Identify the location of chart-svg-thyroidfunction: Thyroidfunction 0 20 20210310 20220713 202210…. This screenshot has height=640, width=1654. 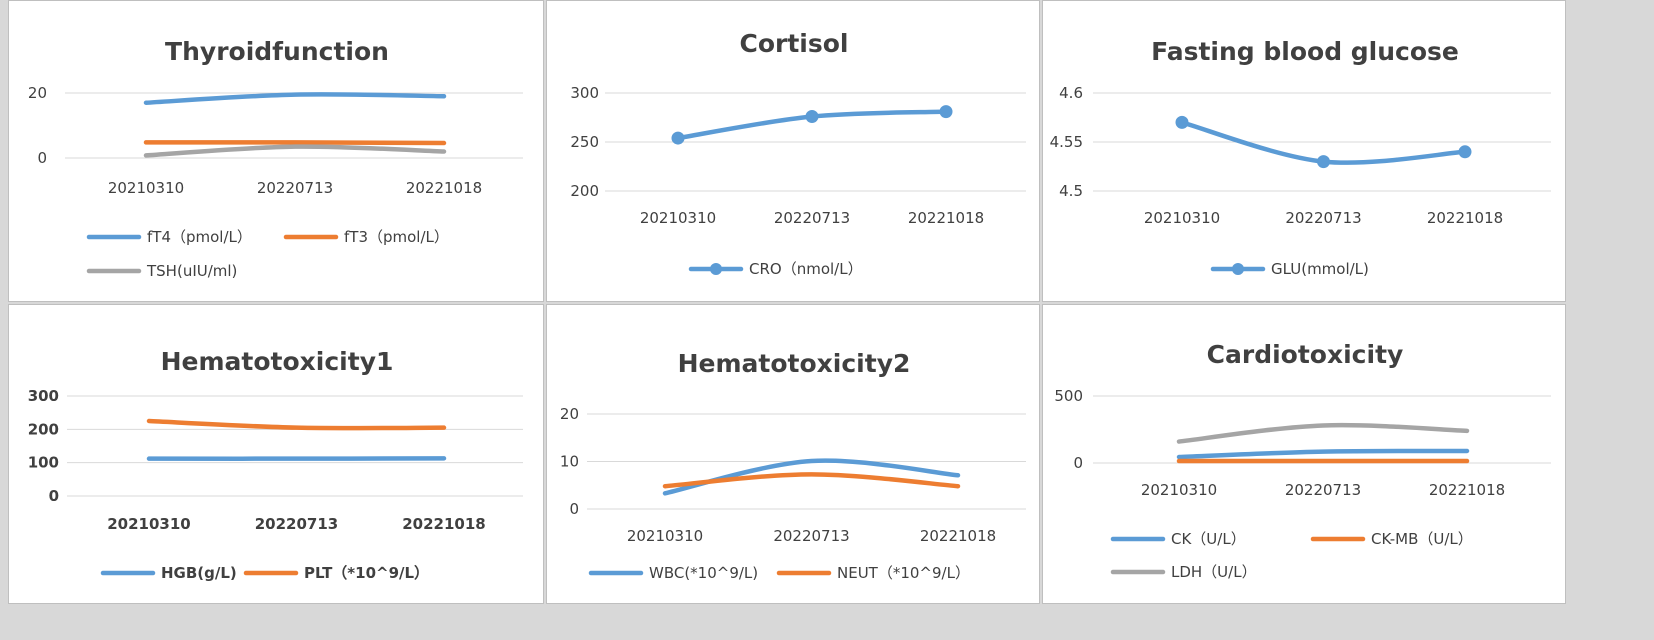
(275, 158).